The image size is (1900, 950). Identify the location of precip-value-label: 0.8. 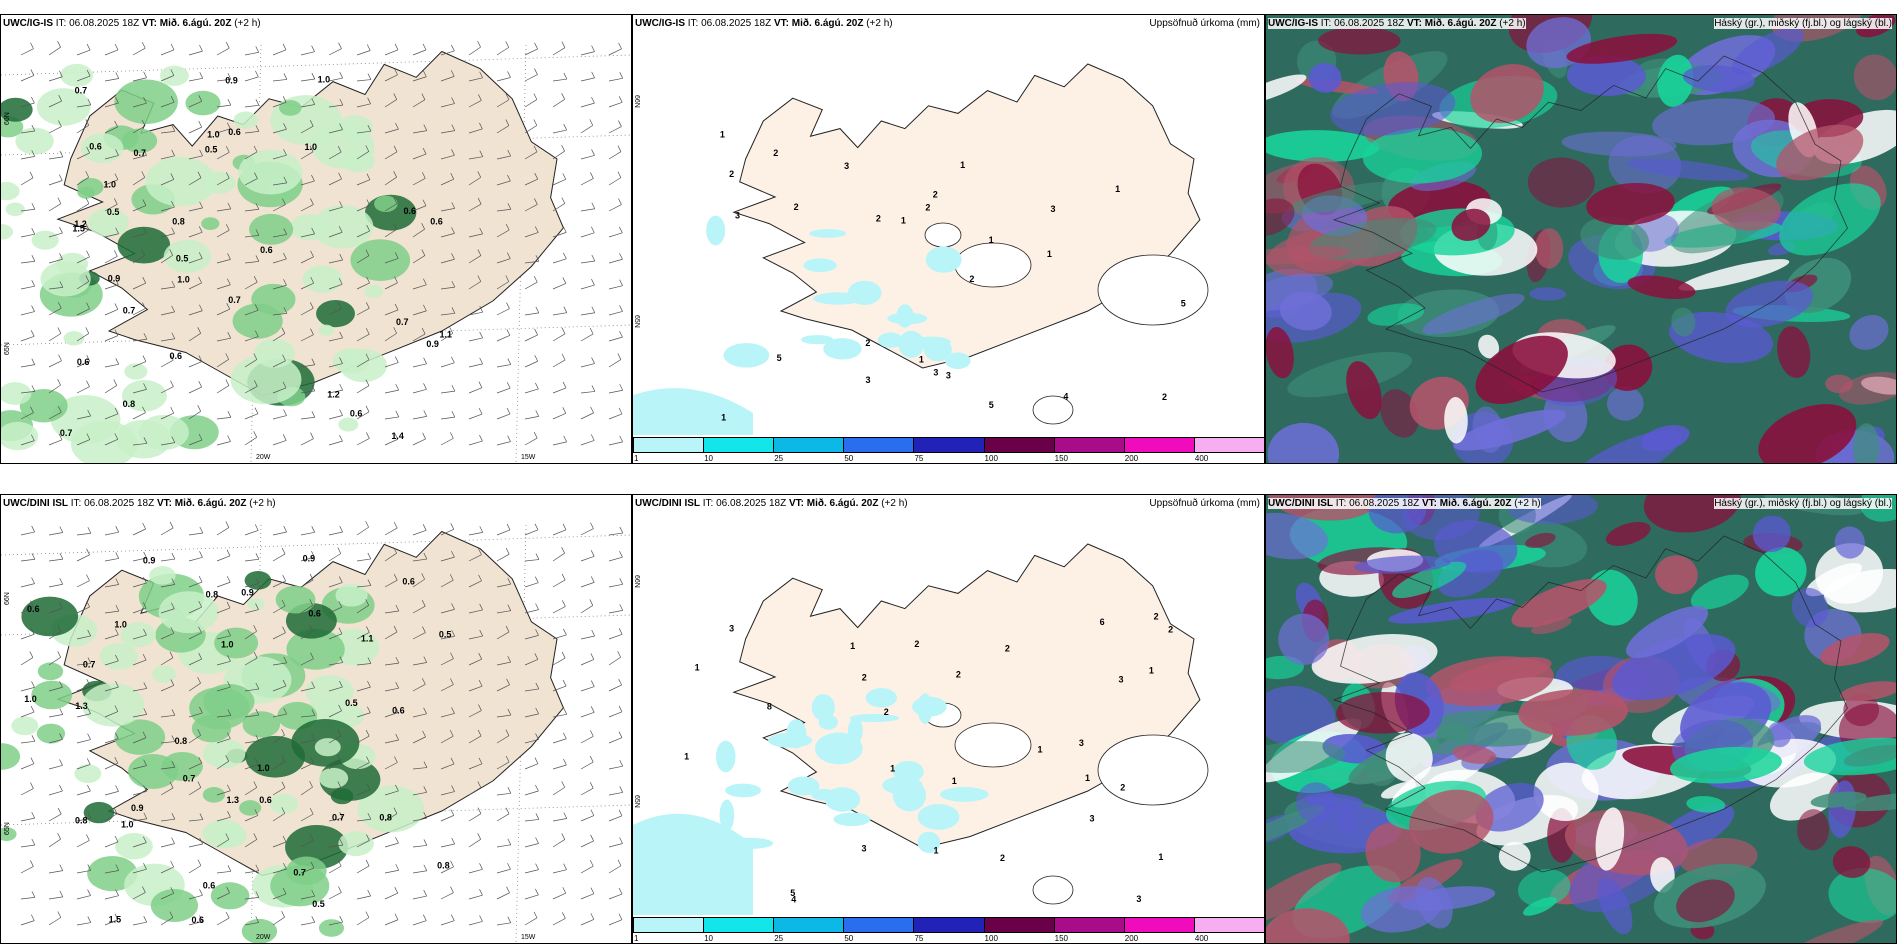
(178, 222).